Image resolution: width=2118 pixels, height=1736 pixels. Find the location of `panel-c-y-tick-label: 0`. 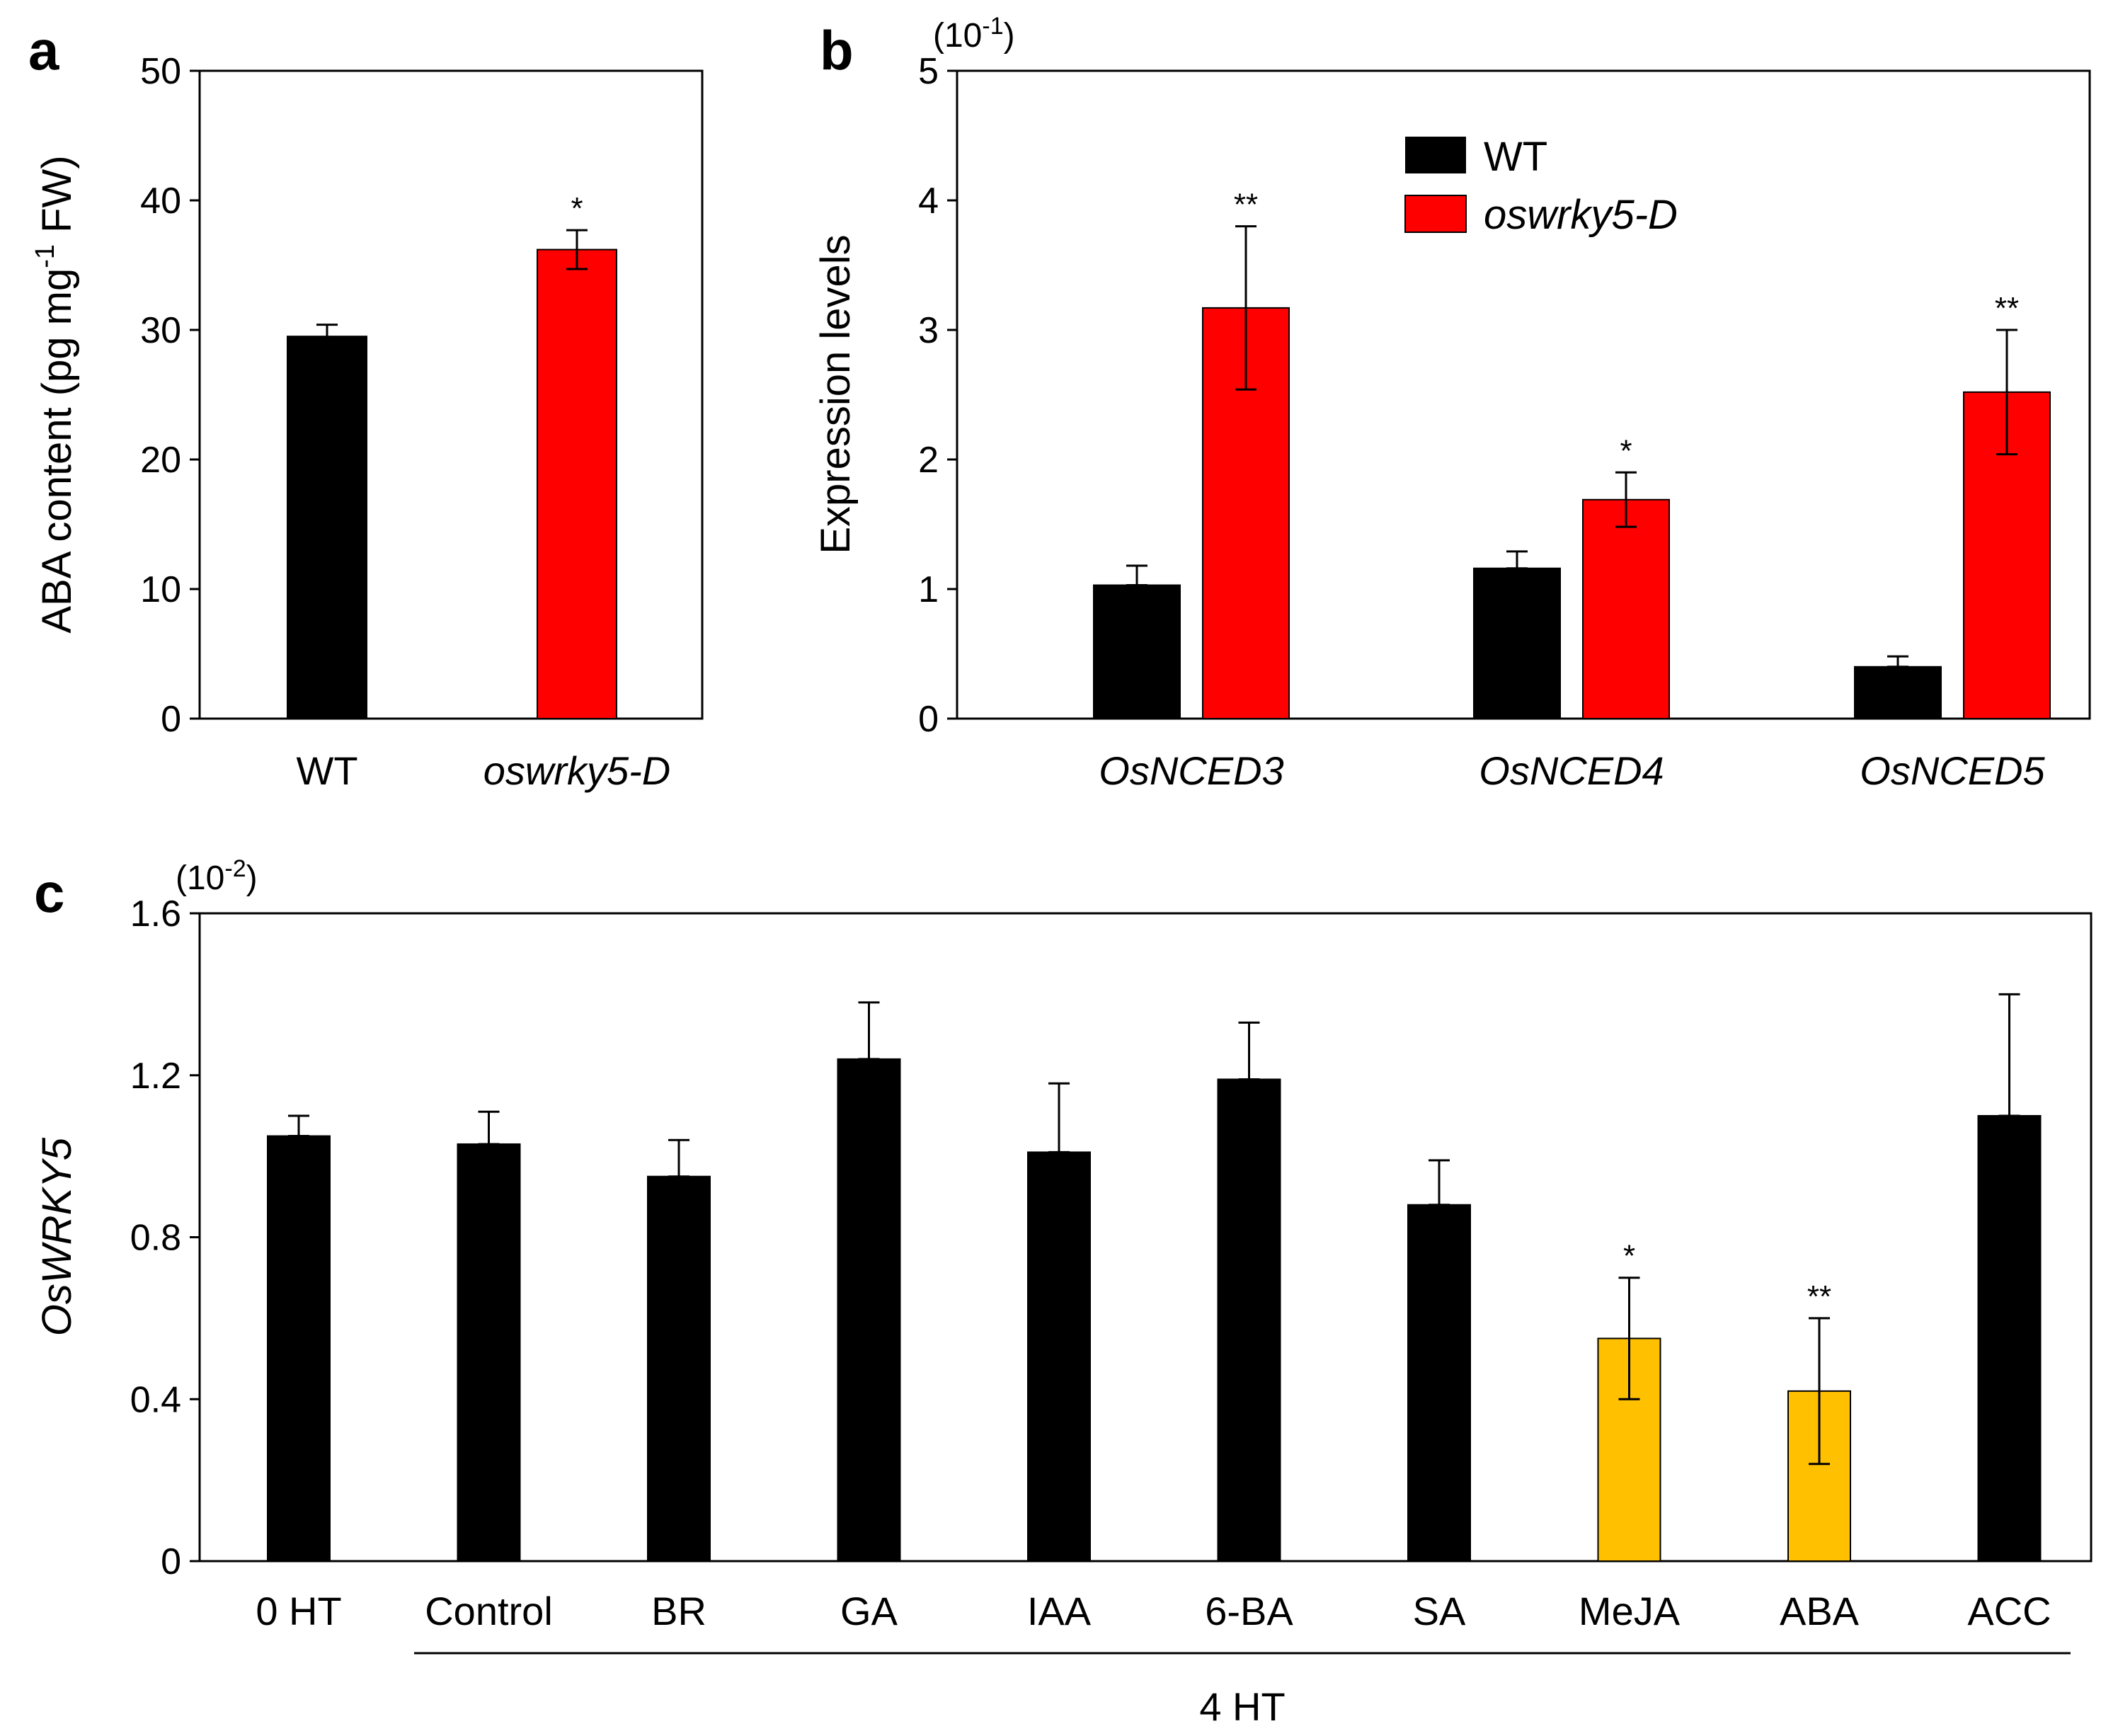

panel-c-y-tick-label: 0 is located at coordinates (171, 1561).